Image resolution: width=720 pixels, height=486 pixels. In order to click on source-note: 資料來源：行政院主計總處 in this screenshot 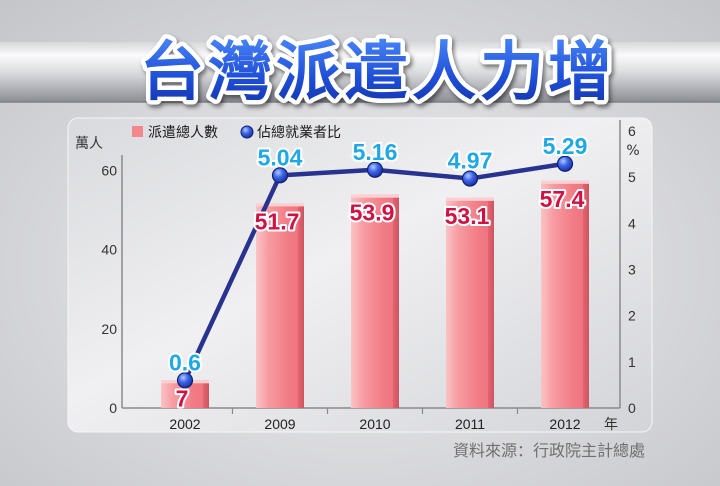, I will do `click(549, 450)`.